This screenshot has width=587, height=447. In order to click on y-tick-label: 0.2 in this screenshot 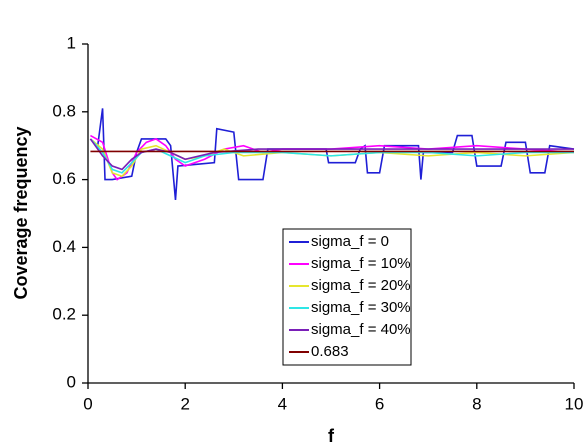, I will do `click(64, 314)`.